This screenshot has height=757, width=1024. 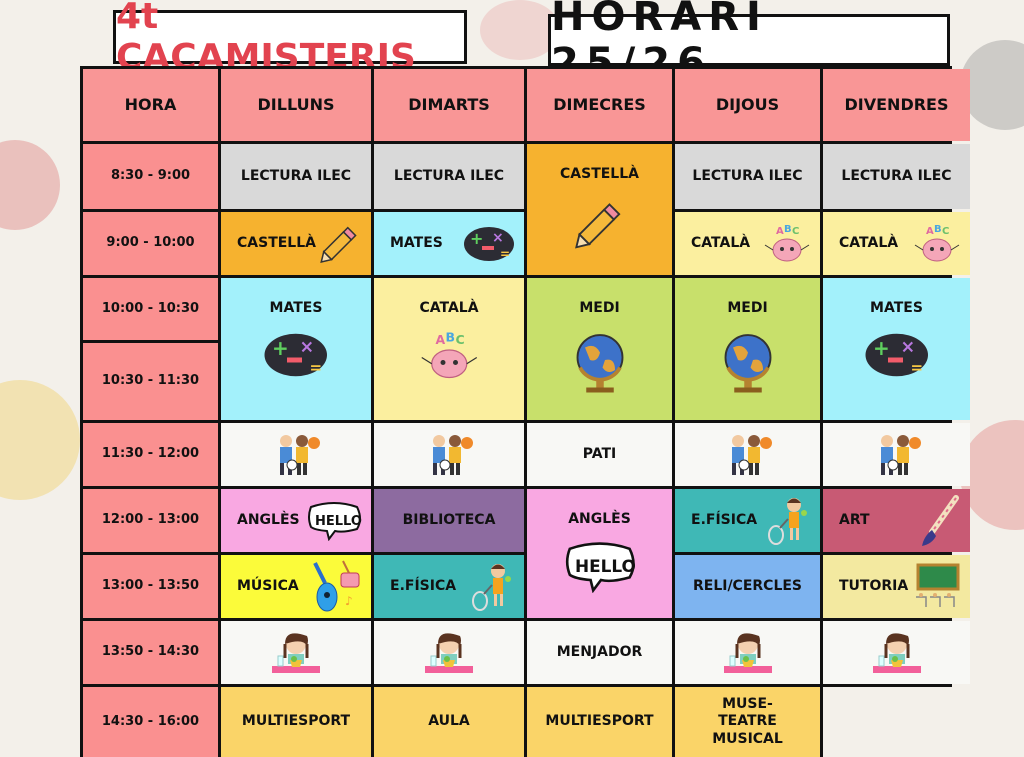 I want to click on time-slot: 10:00 - 10:30, so click(x=150, y=309).